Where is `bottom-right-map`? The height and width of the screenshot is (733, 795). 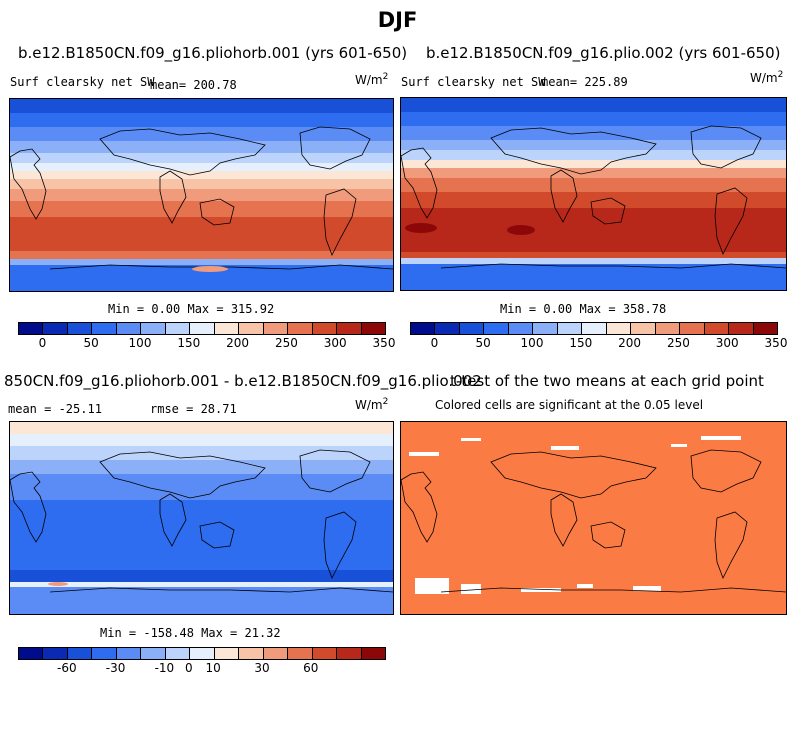
bottom-right-map is located at coordinates (593, 518).